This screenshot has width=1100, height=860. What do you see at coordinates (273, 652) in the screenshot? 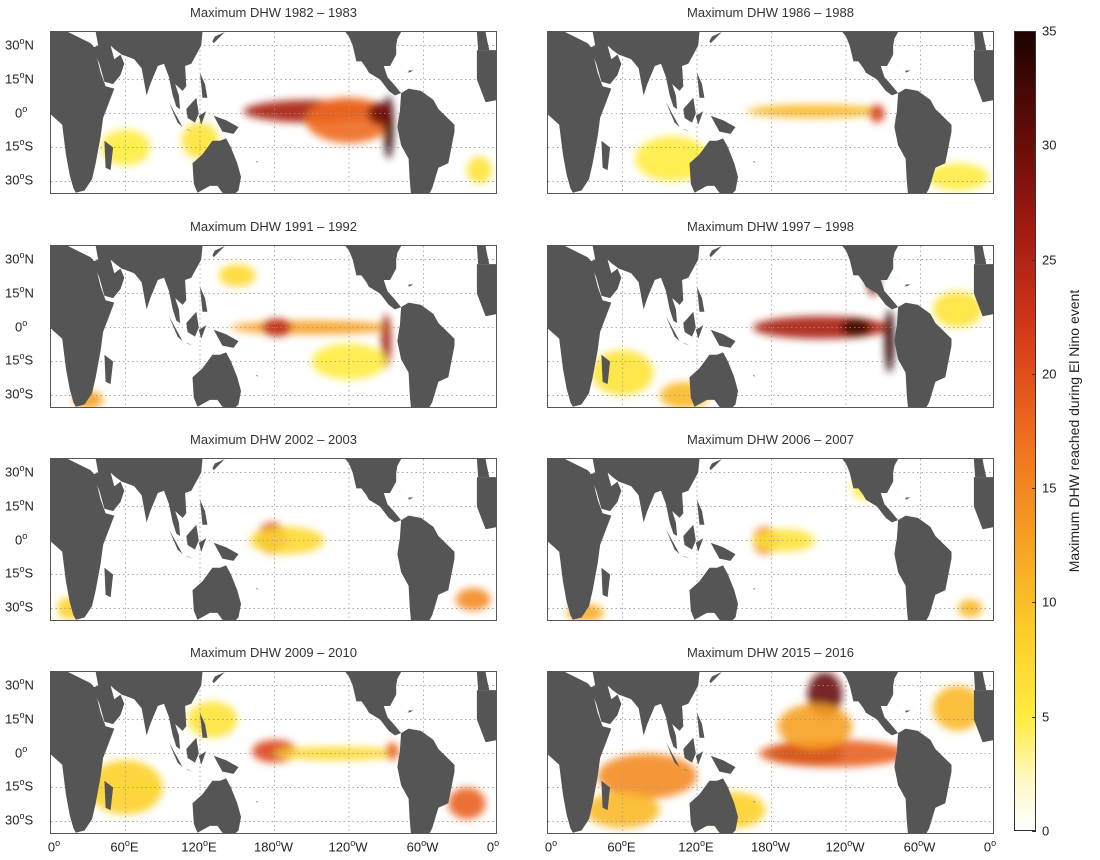
I see `panel-title: Maximum DHW 2009 – 2010` at bounding box center [273, 652].